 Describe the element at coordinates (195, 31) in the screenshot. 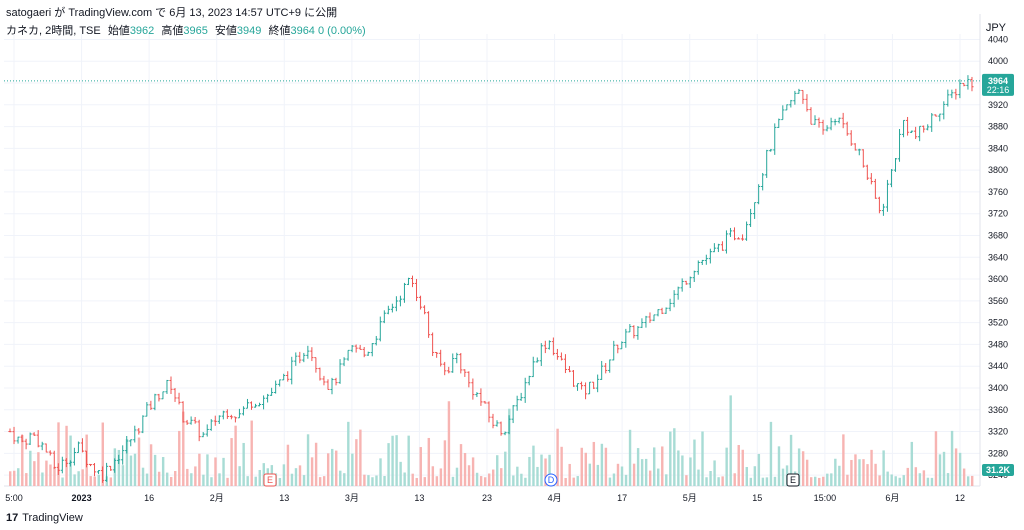

I see `high-value: 3965` at that location.